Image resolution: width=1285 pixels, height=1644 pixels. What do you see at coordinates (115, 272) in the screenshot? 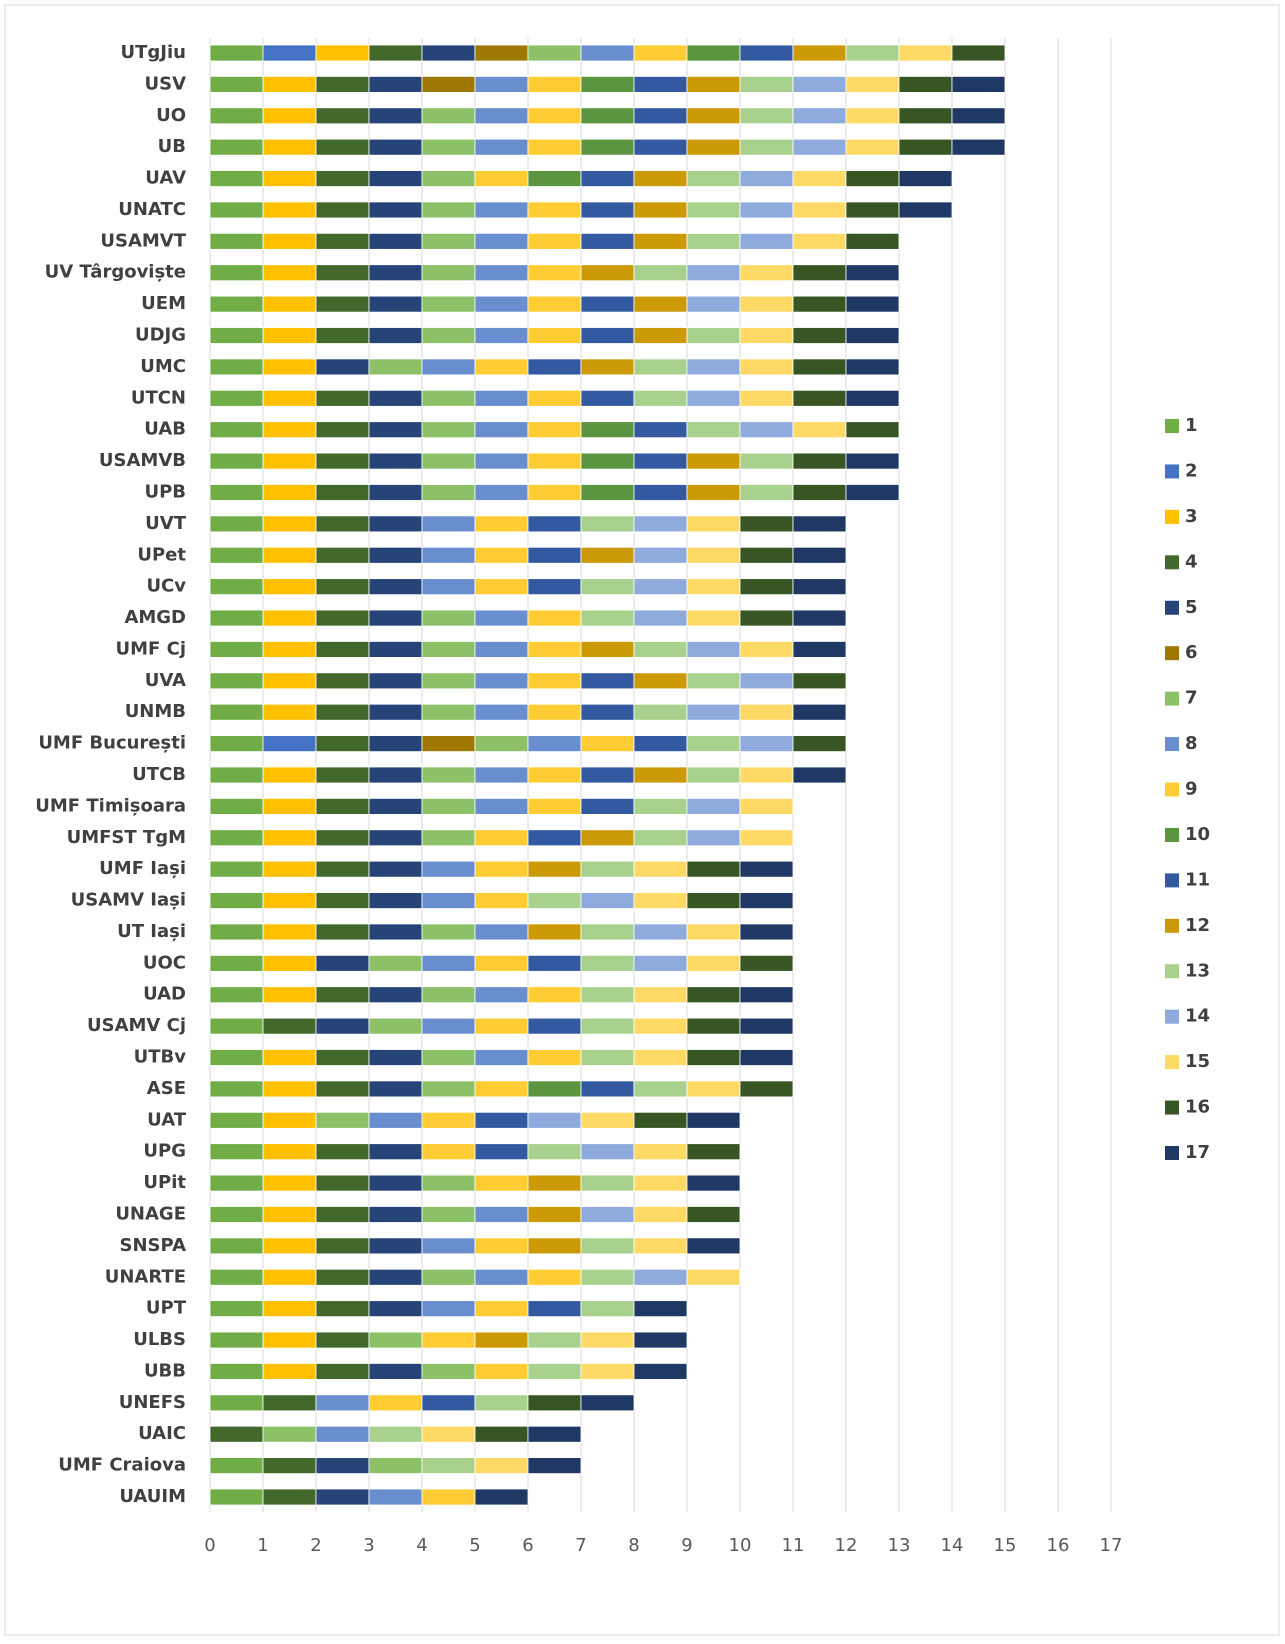
I see `y-tick-label: UV Târgoviște` at bounding box center [115, 272].